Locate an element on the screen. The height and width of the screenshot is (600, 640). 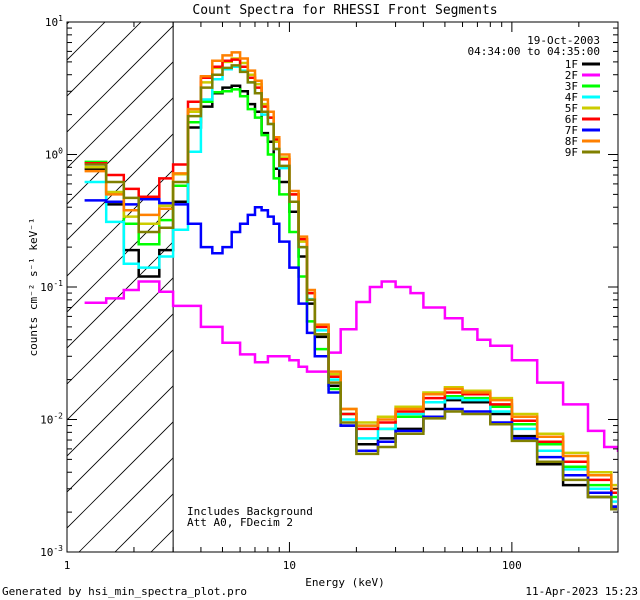
y-tick-label: 10⁰ is located at coordinates (54, 154).